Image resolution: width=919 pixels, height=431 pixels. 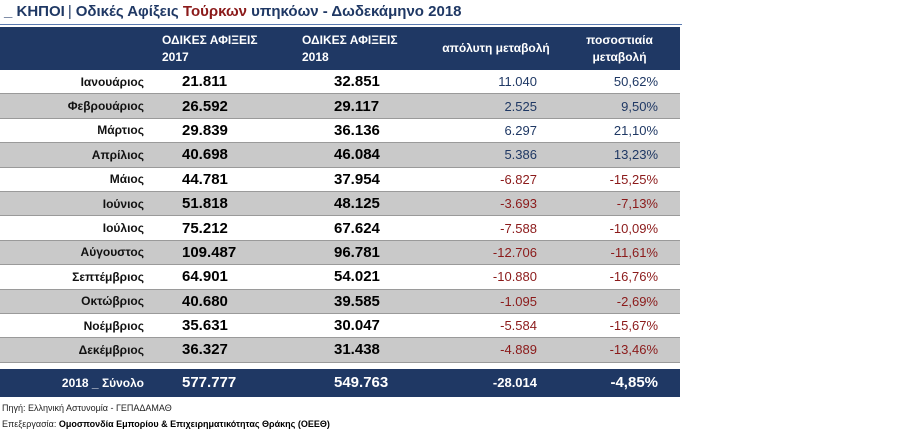 I want to click on header-arrivals-2017: ΟΔΙΚΕΣ ΑΦΙΞΕΙΣ 2017, so click(x=210, y=48).